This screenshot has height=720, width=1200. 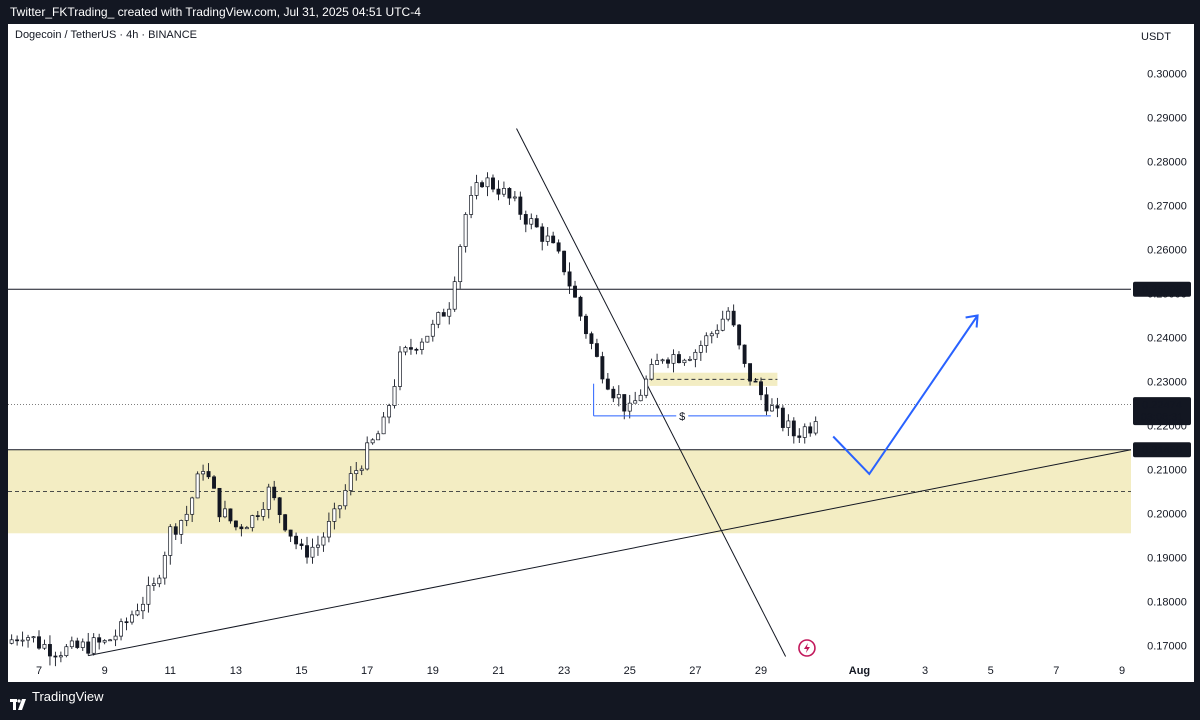 I want to click on x-tick-label: 11, so click(x=170, y=671).